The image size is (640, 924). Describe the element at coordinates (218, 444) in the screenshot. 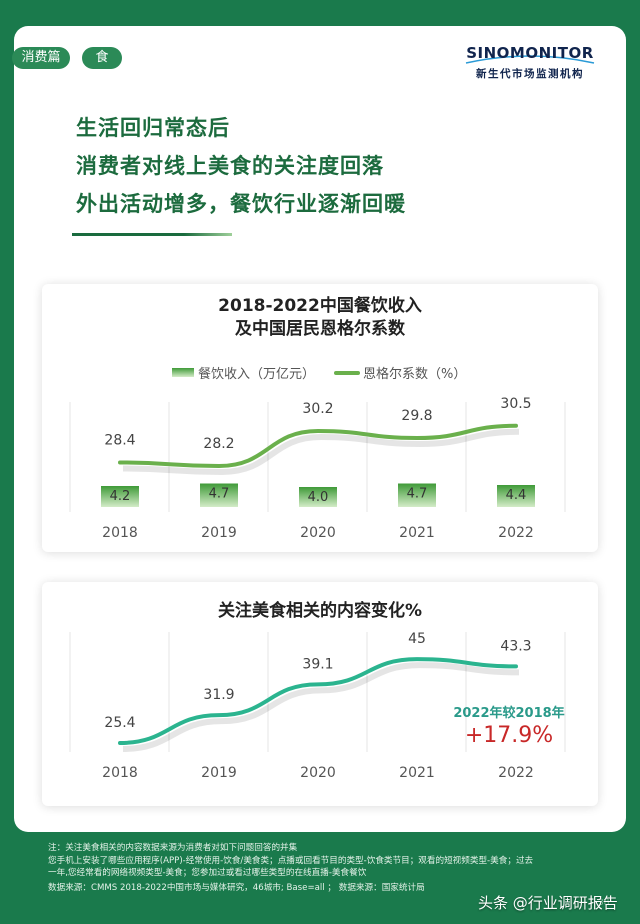

I see `chart1-line-label: 28.2` at that location.